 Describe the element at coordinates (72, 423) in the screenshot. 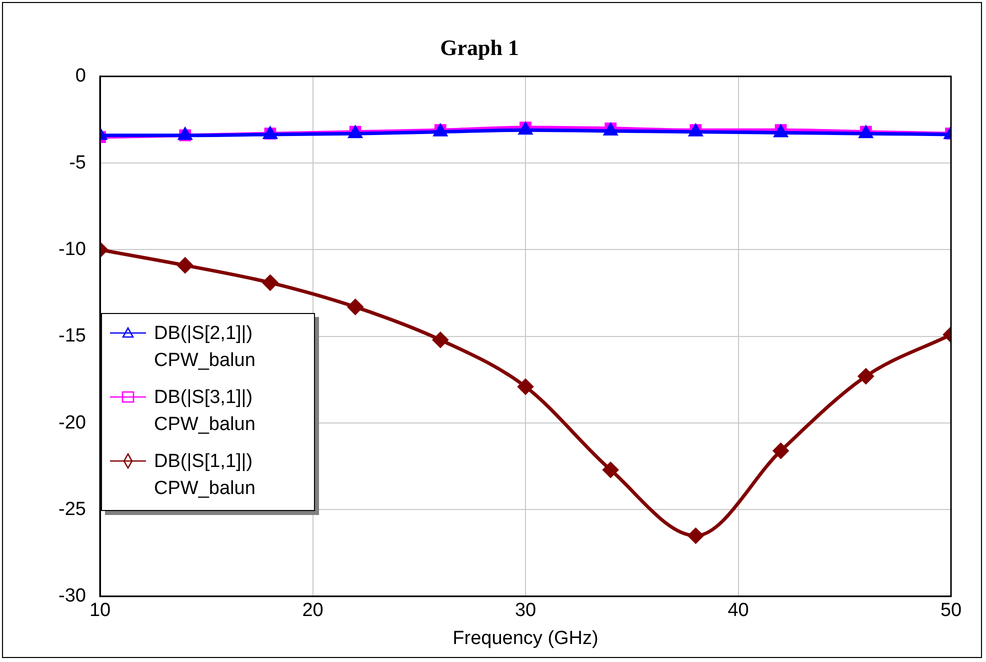

I see `y-tick-label: -20` at that location.